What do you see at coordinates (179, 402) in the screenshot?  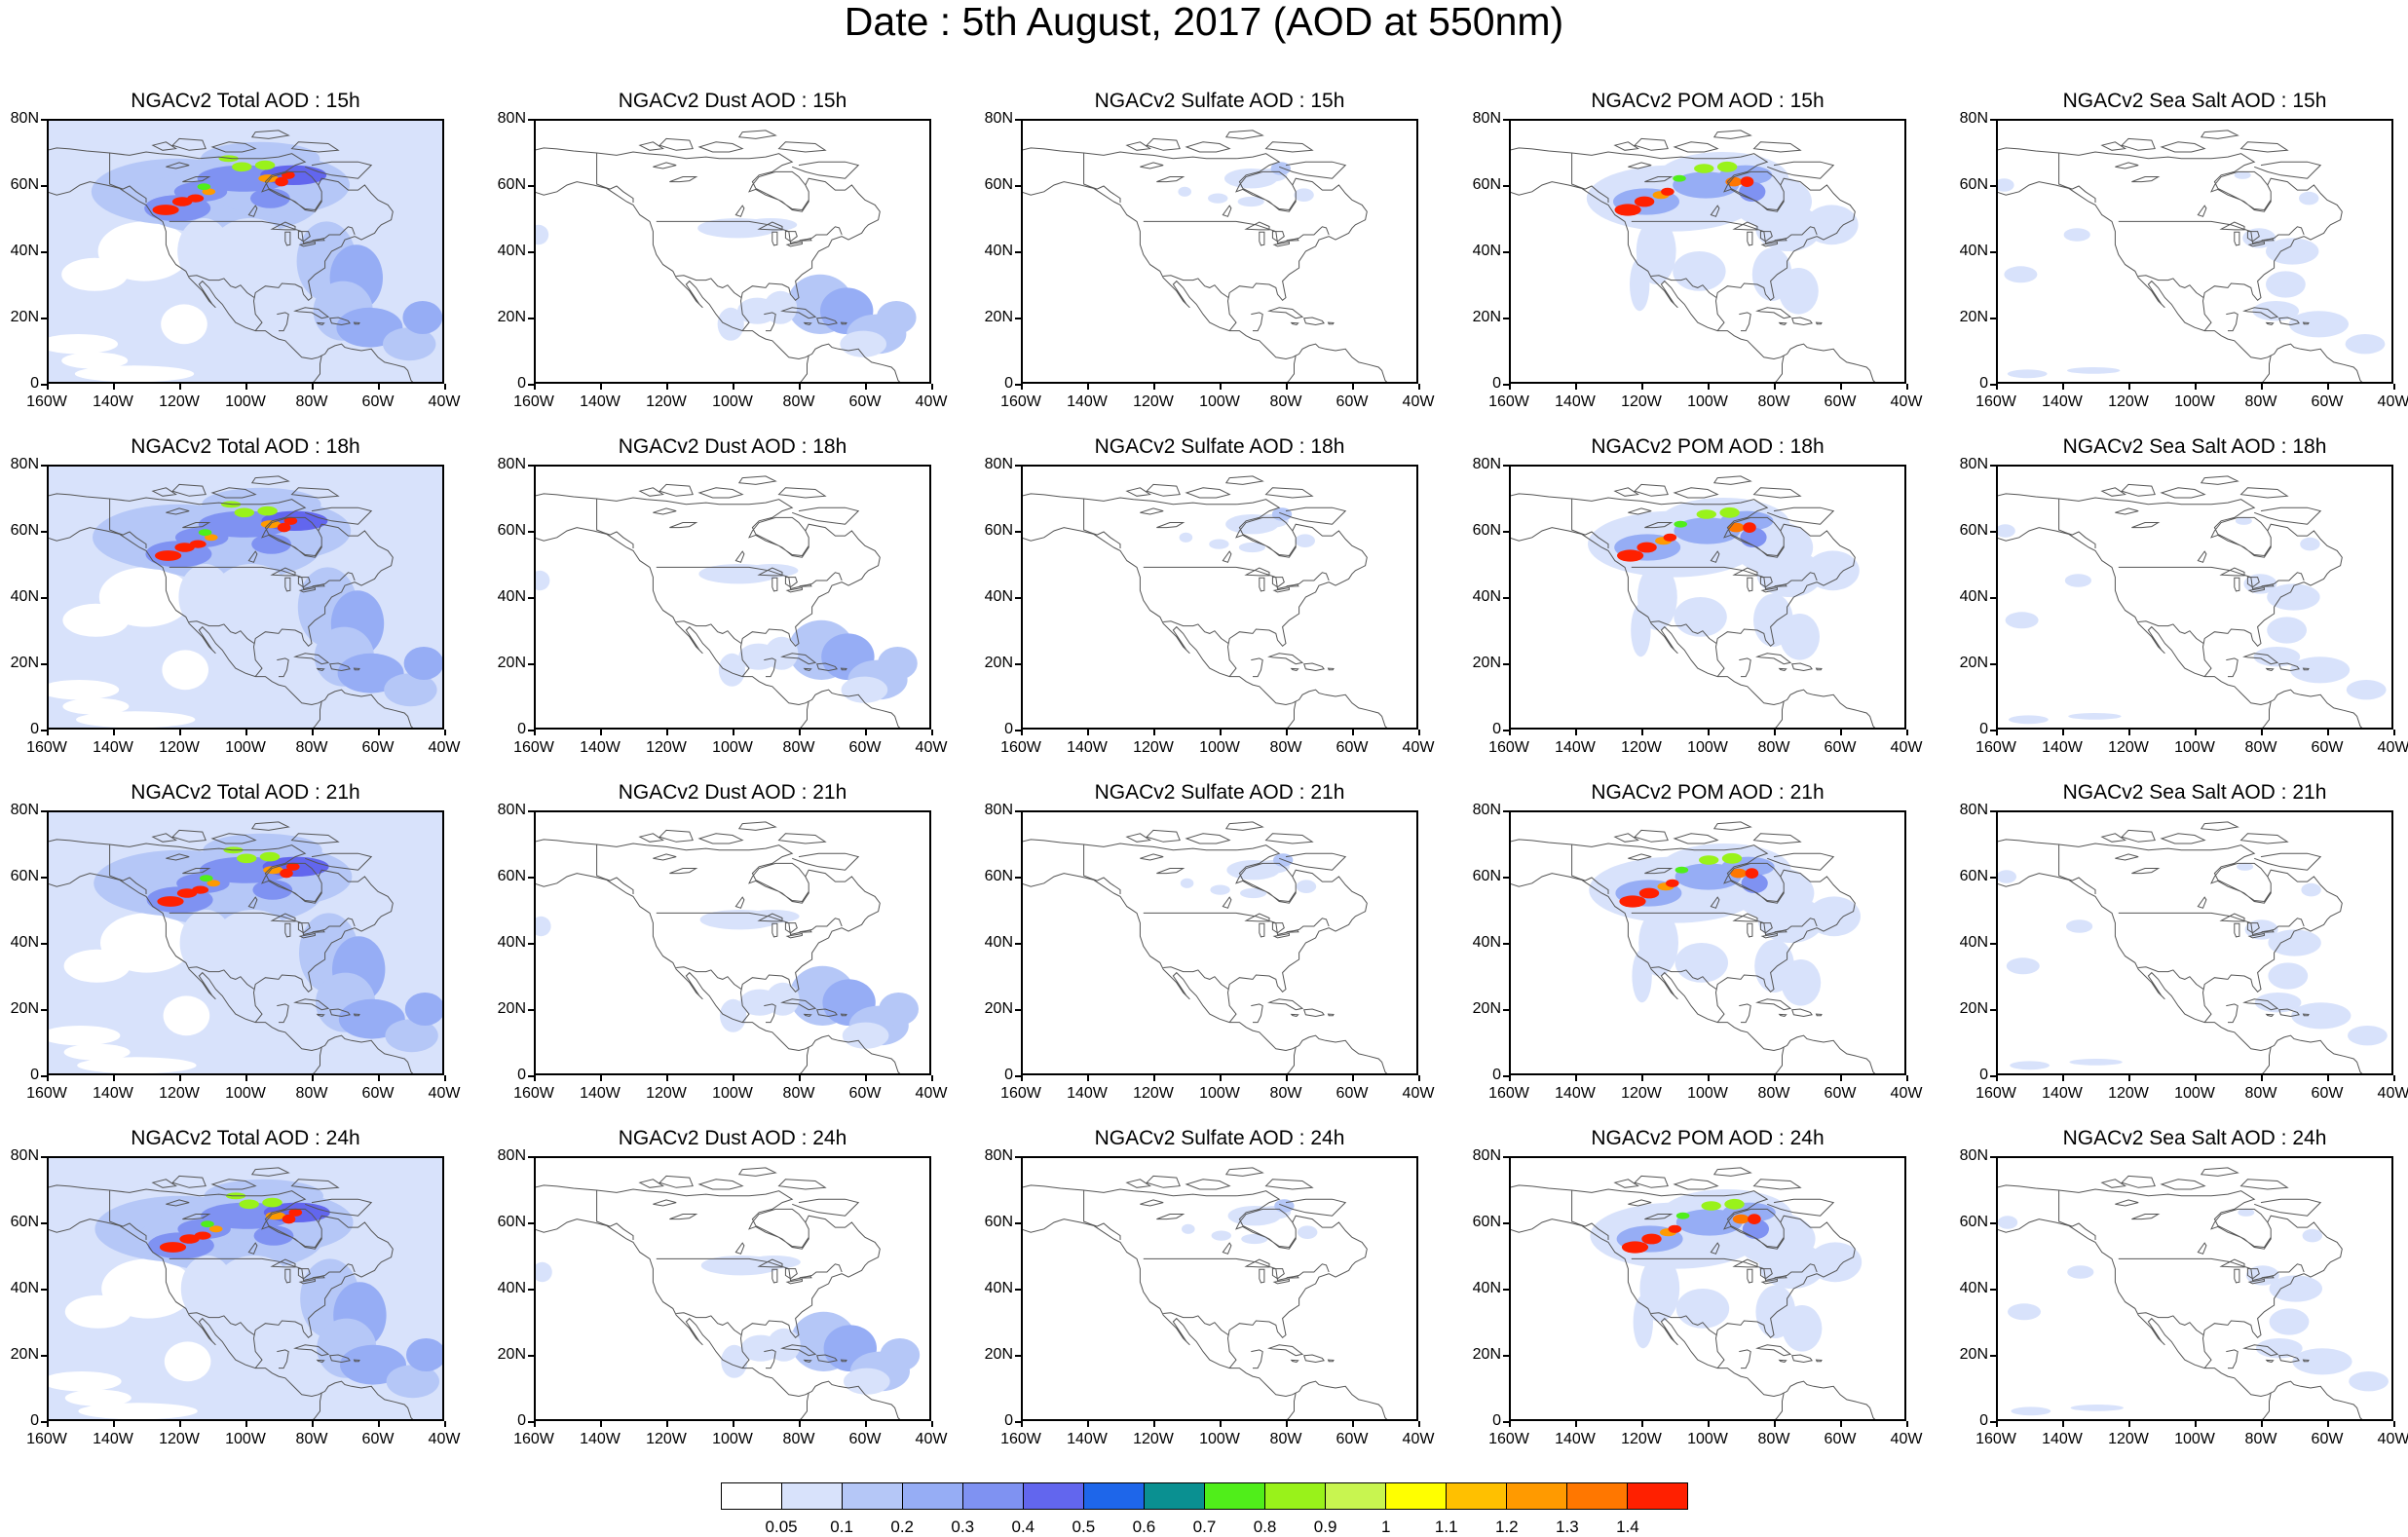 I see `lon-tick-label: 120W` at bounding box center [179, 402].